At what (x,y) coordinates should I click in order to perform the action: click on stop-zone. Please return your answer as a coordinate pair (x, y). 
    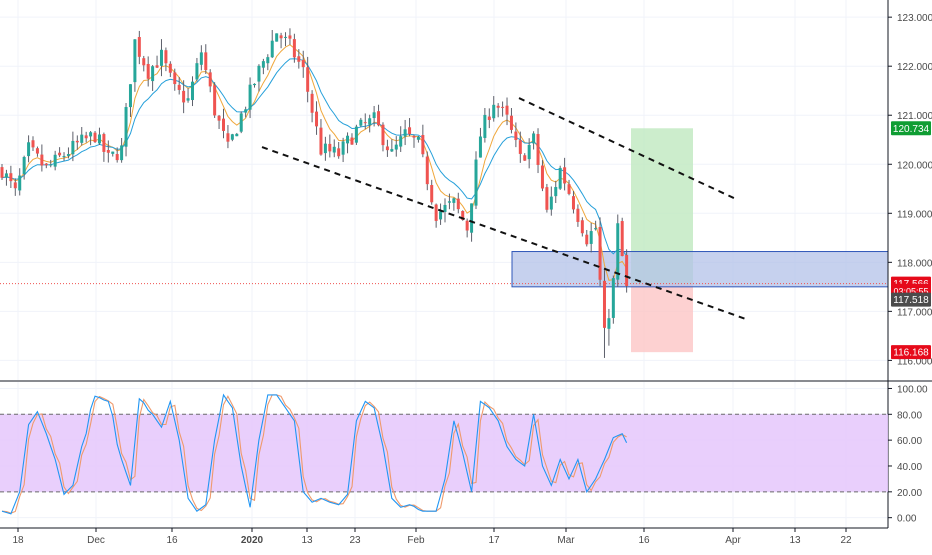
    Looking at the image, I should click on (662, 318).